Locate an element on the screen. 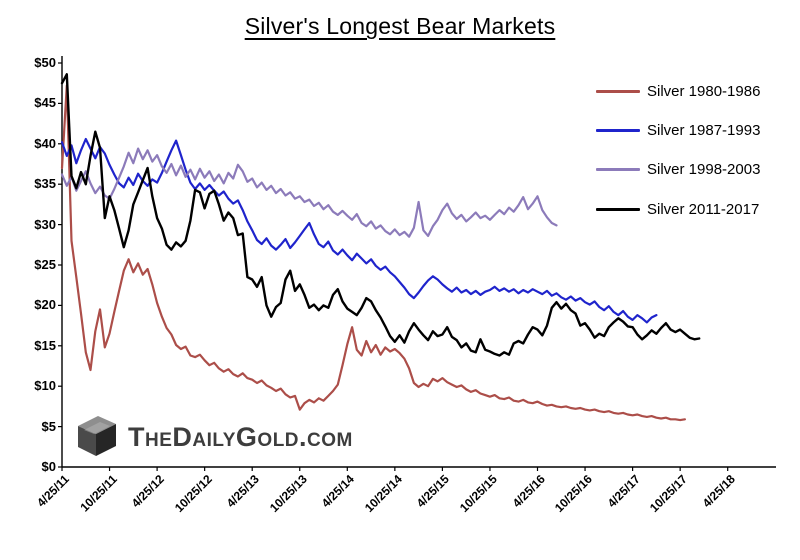 This screenshot has height=560, width=800. legend-entry: Silver 1998-2003 is located at coordinates (678, 170).